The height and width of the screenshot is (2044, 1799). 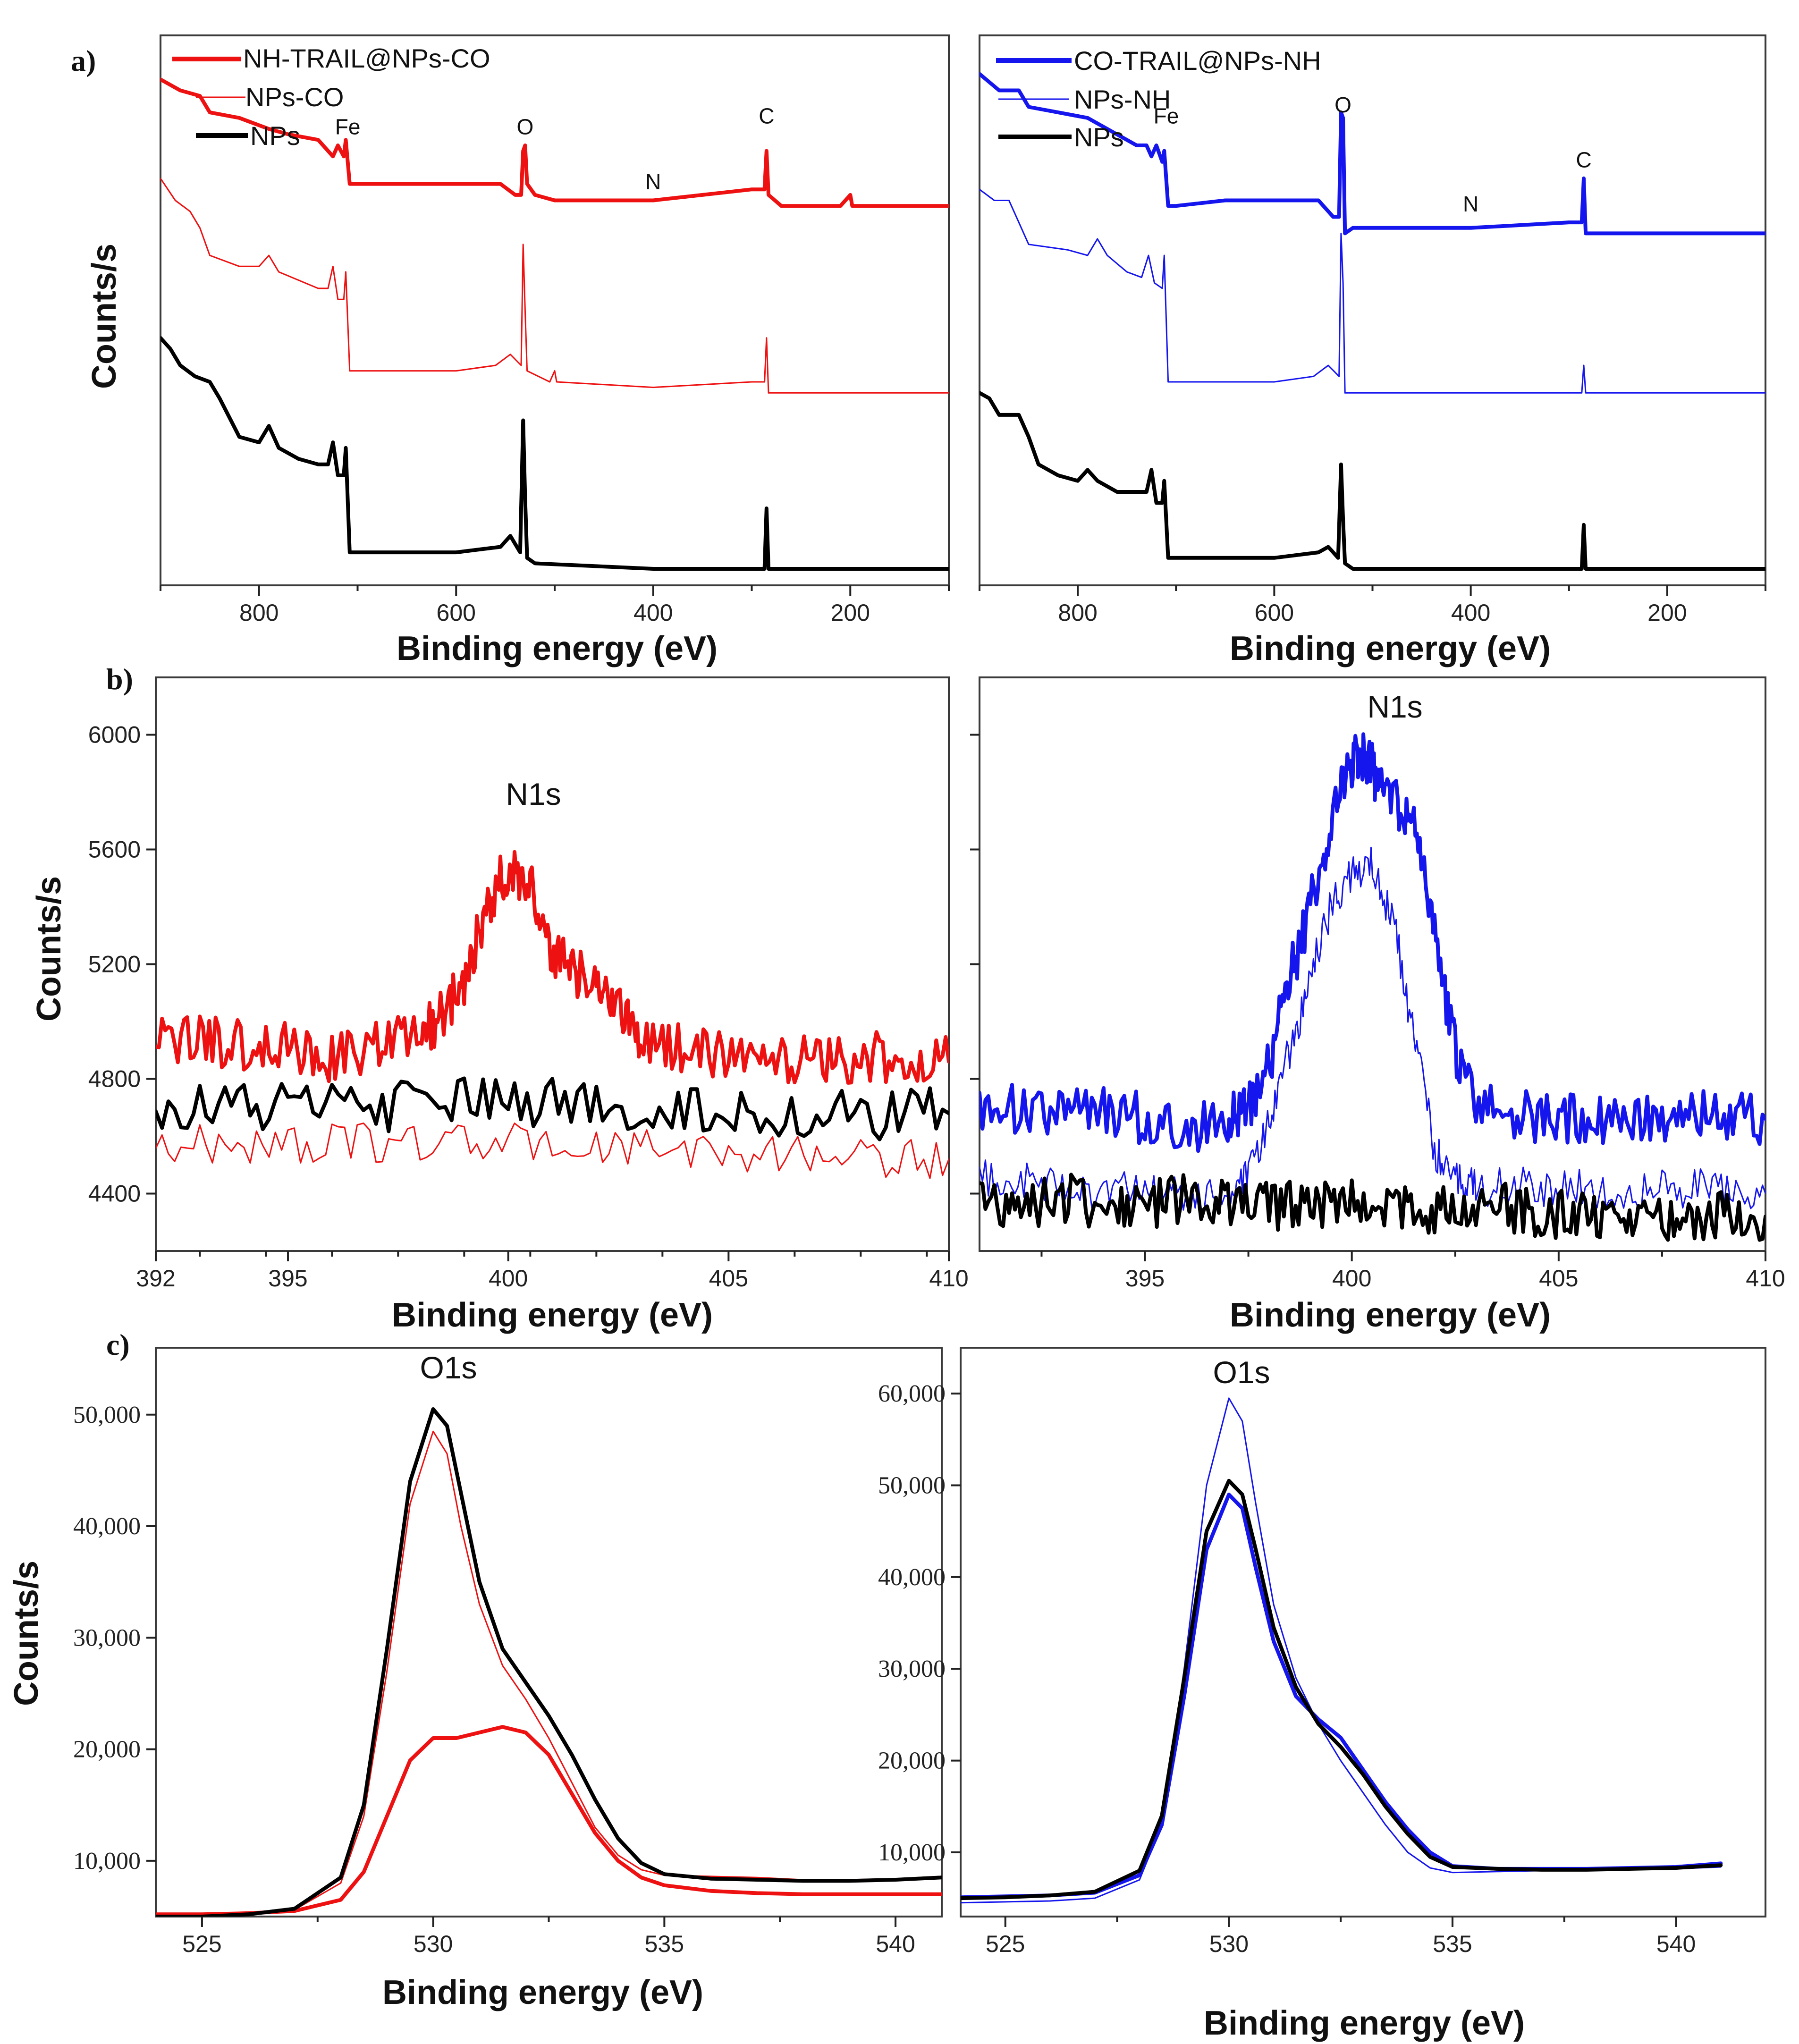 I want to click on y-tick-label: 6000, so click(x=114, y=735).